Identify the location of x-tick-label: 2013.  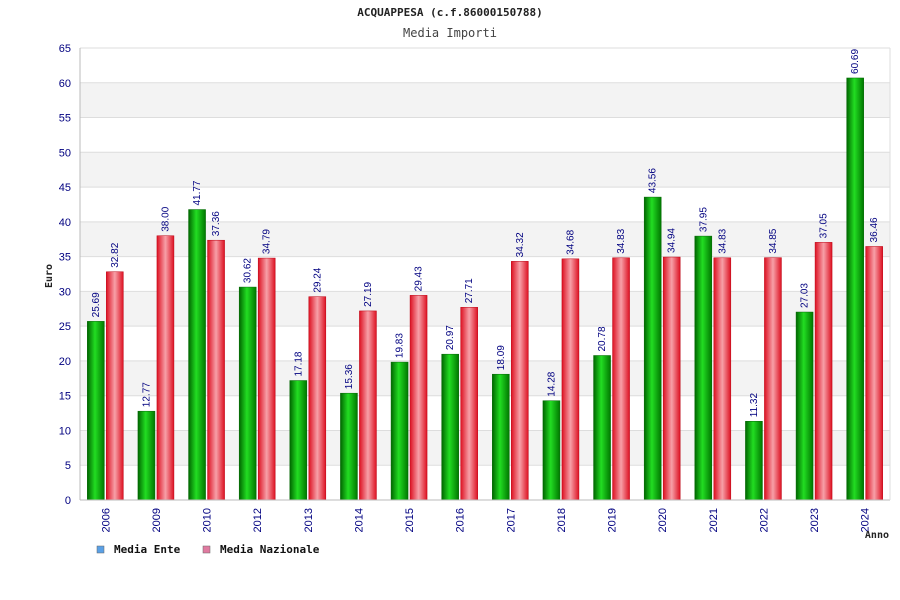
(309, 520).